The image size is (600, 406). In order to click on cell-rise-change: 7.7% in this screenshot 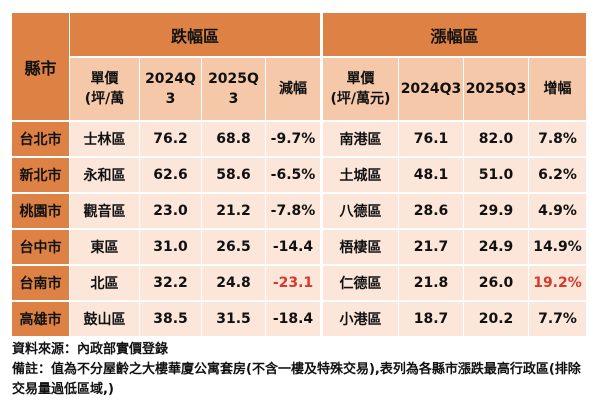, I will do `click(557, 319)`.